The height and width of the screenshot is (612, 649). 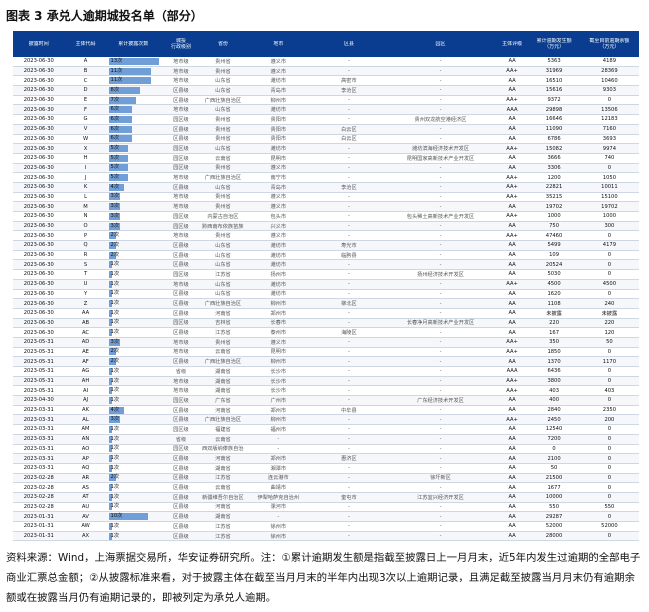 What do you see at coordinates (609, 71) in the screenshot?
I see `table-cell: 28369` at bounding box center [609, 71].